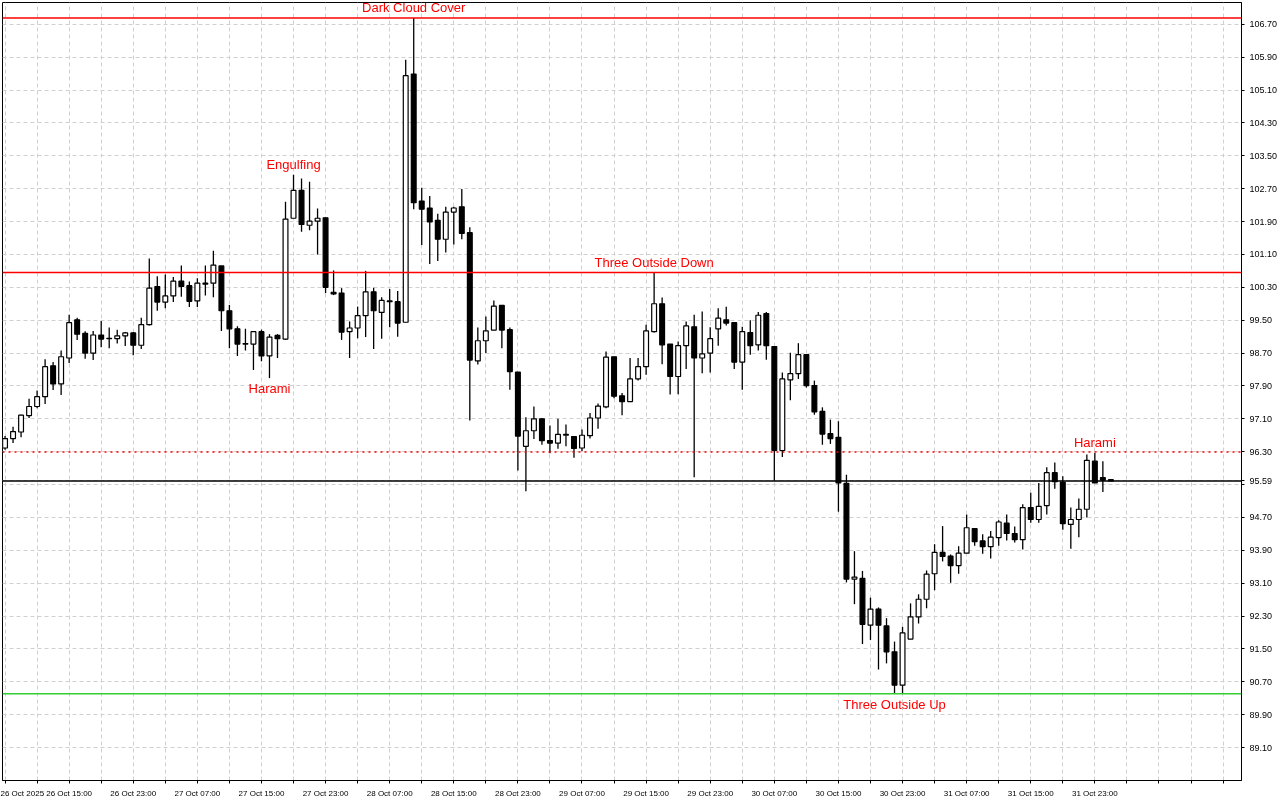 This screenshot has width=1280, height=800. Describe the element at coordinates (1261, 385) in the screenshot. I see `y-tick-label: 97.90` at that location.